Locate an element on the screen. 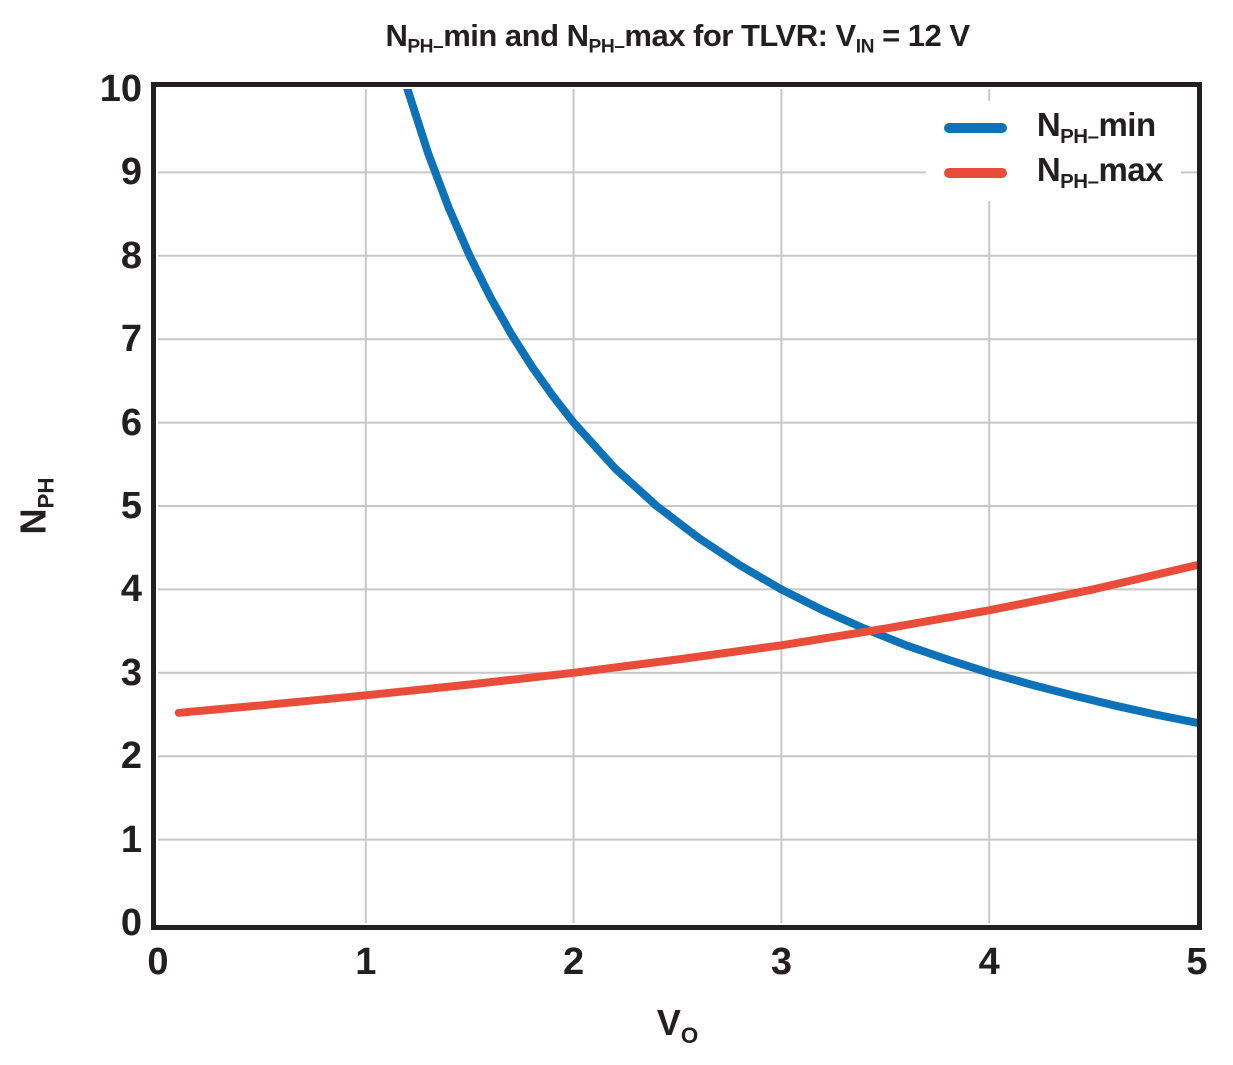 The image size is (1233, 1065). text-segment: max for TLVR: V is located at coordinates (740, 35).